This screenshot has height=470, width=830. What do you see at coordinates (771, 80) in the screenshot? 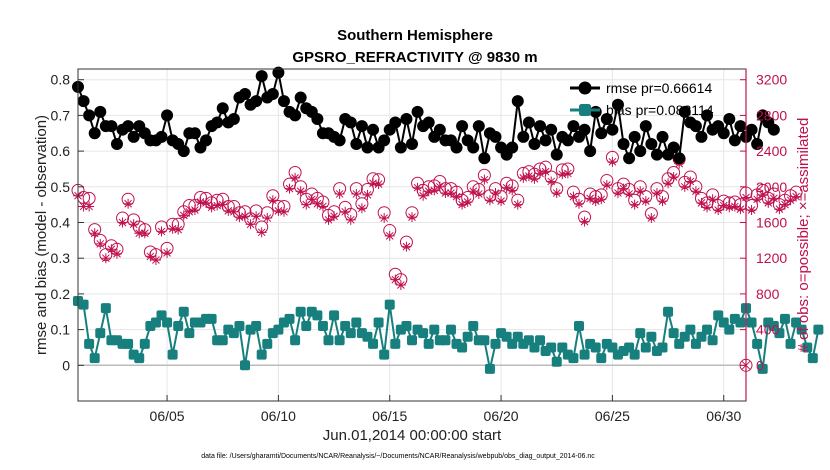
I see `y-tick-label-right: 3200` at bounding box center [771, 80].